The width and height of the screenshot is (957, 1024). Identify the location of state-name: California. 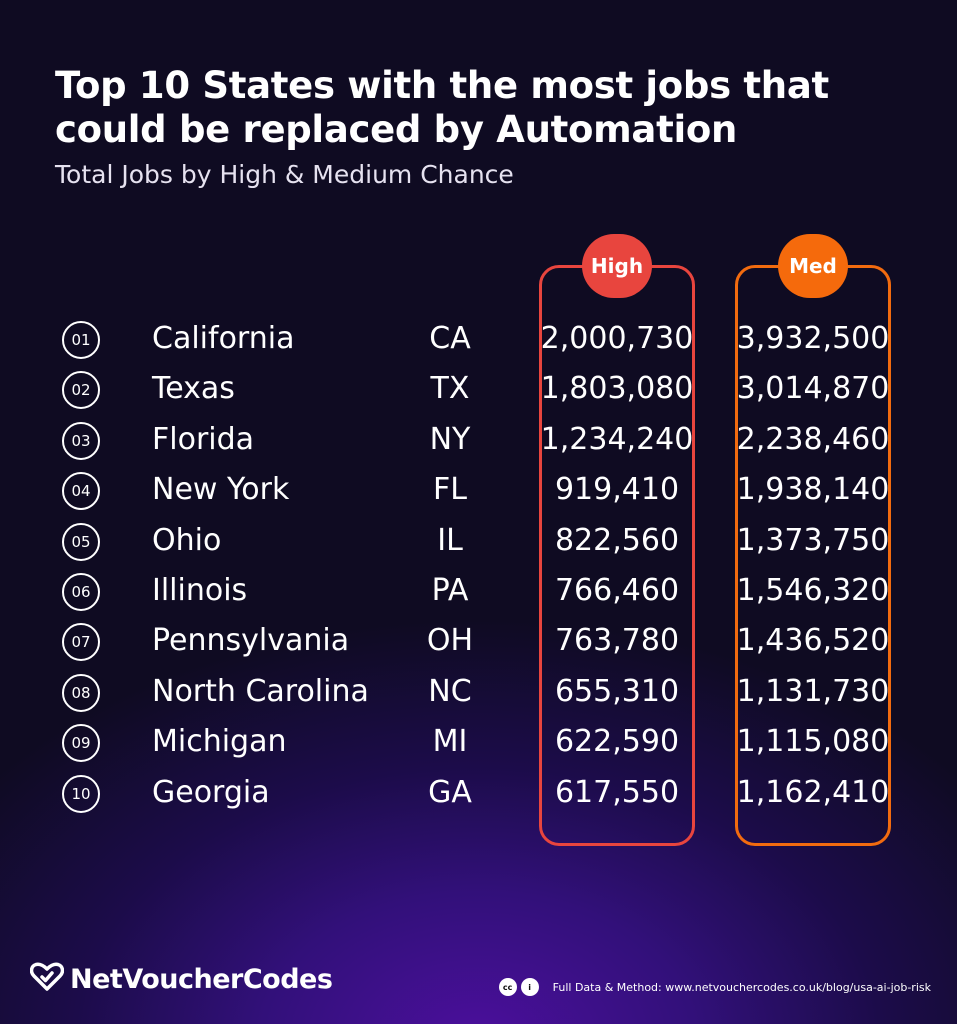
(223, 338).